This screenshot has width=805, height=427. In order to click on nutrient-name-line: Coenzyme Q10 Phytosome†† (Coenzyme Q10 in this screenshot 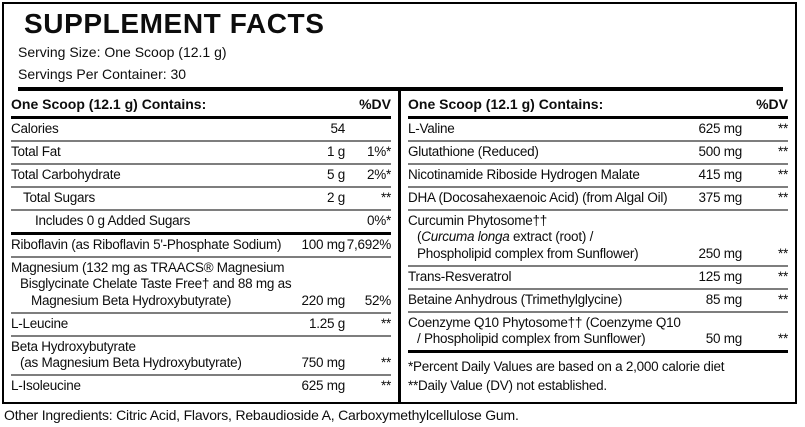, I will do `click(544, 322)`.